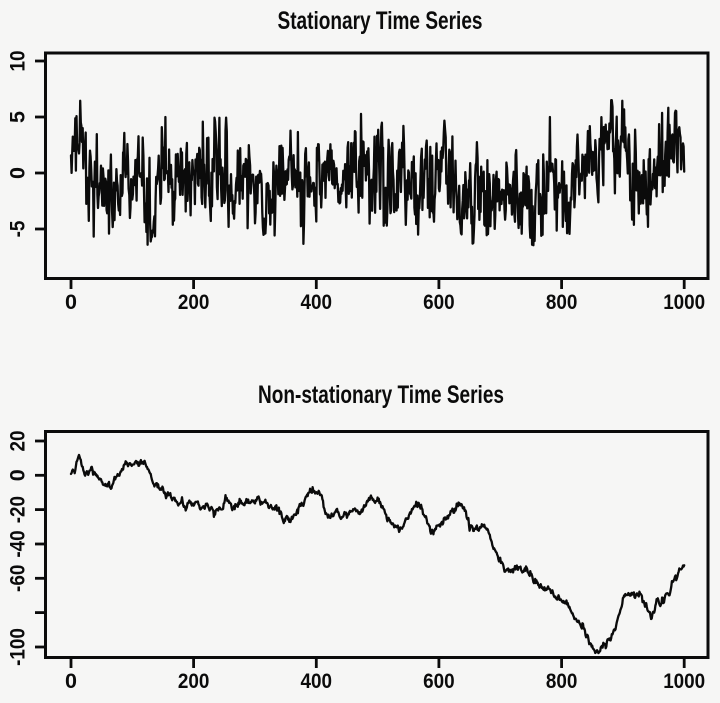  Describe the element at coordinates (380, 21) in the screenshot. I see `svg-text: Stationary Time Series` at that location.